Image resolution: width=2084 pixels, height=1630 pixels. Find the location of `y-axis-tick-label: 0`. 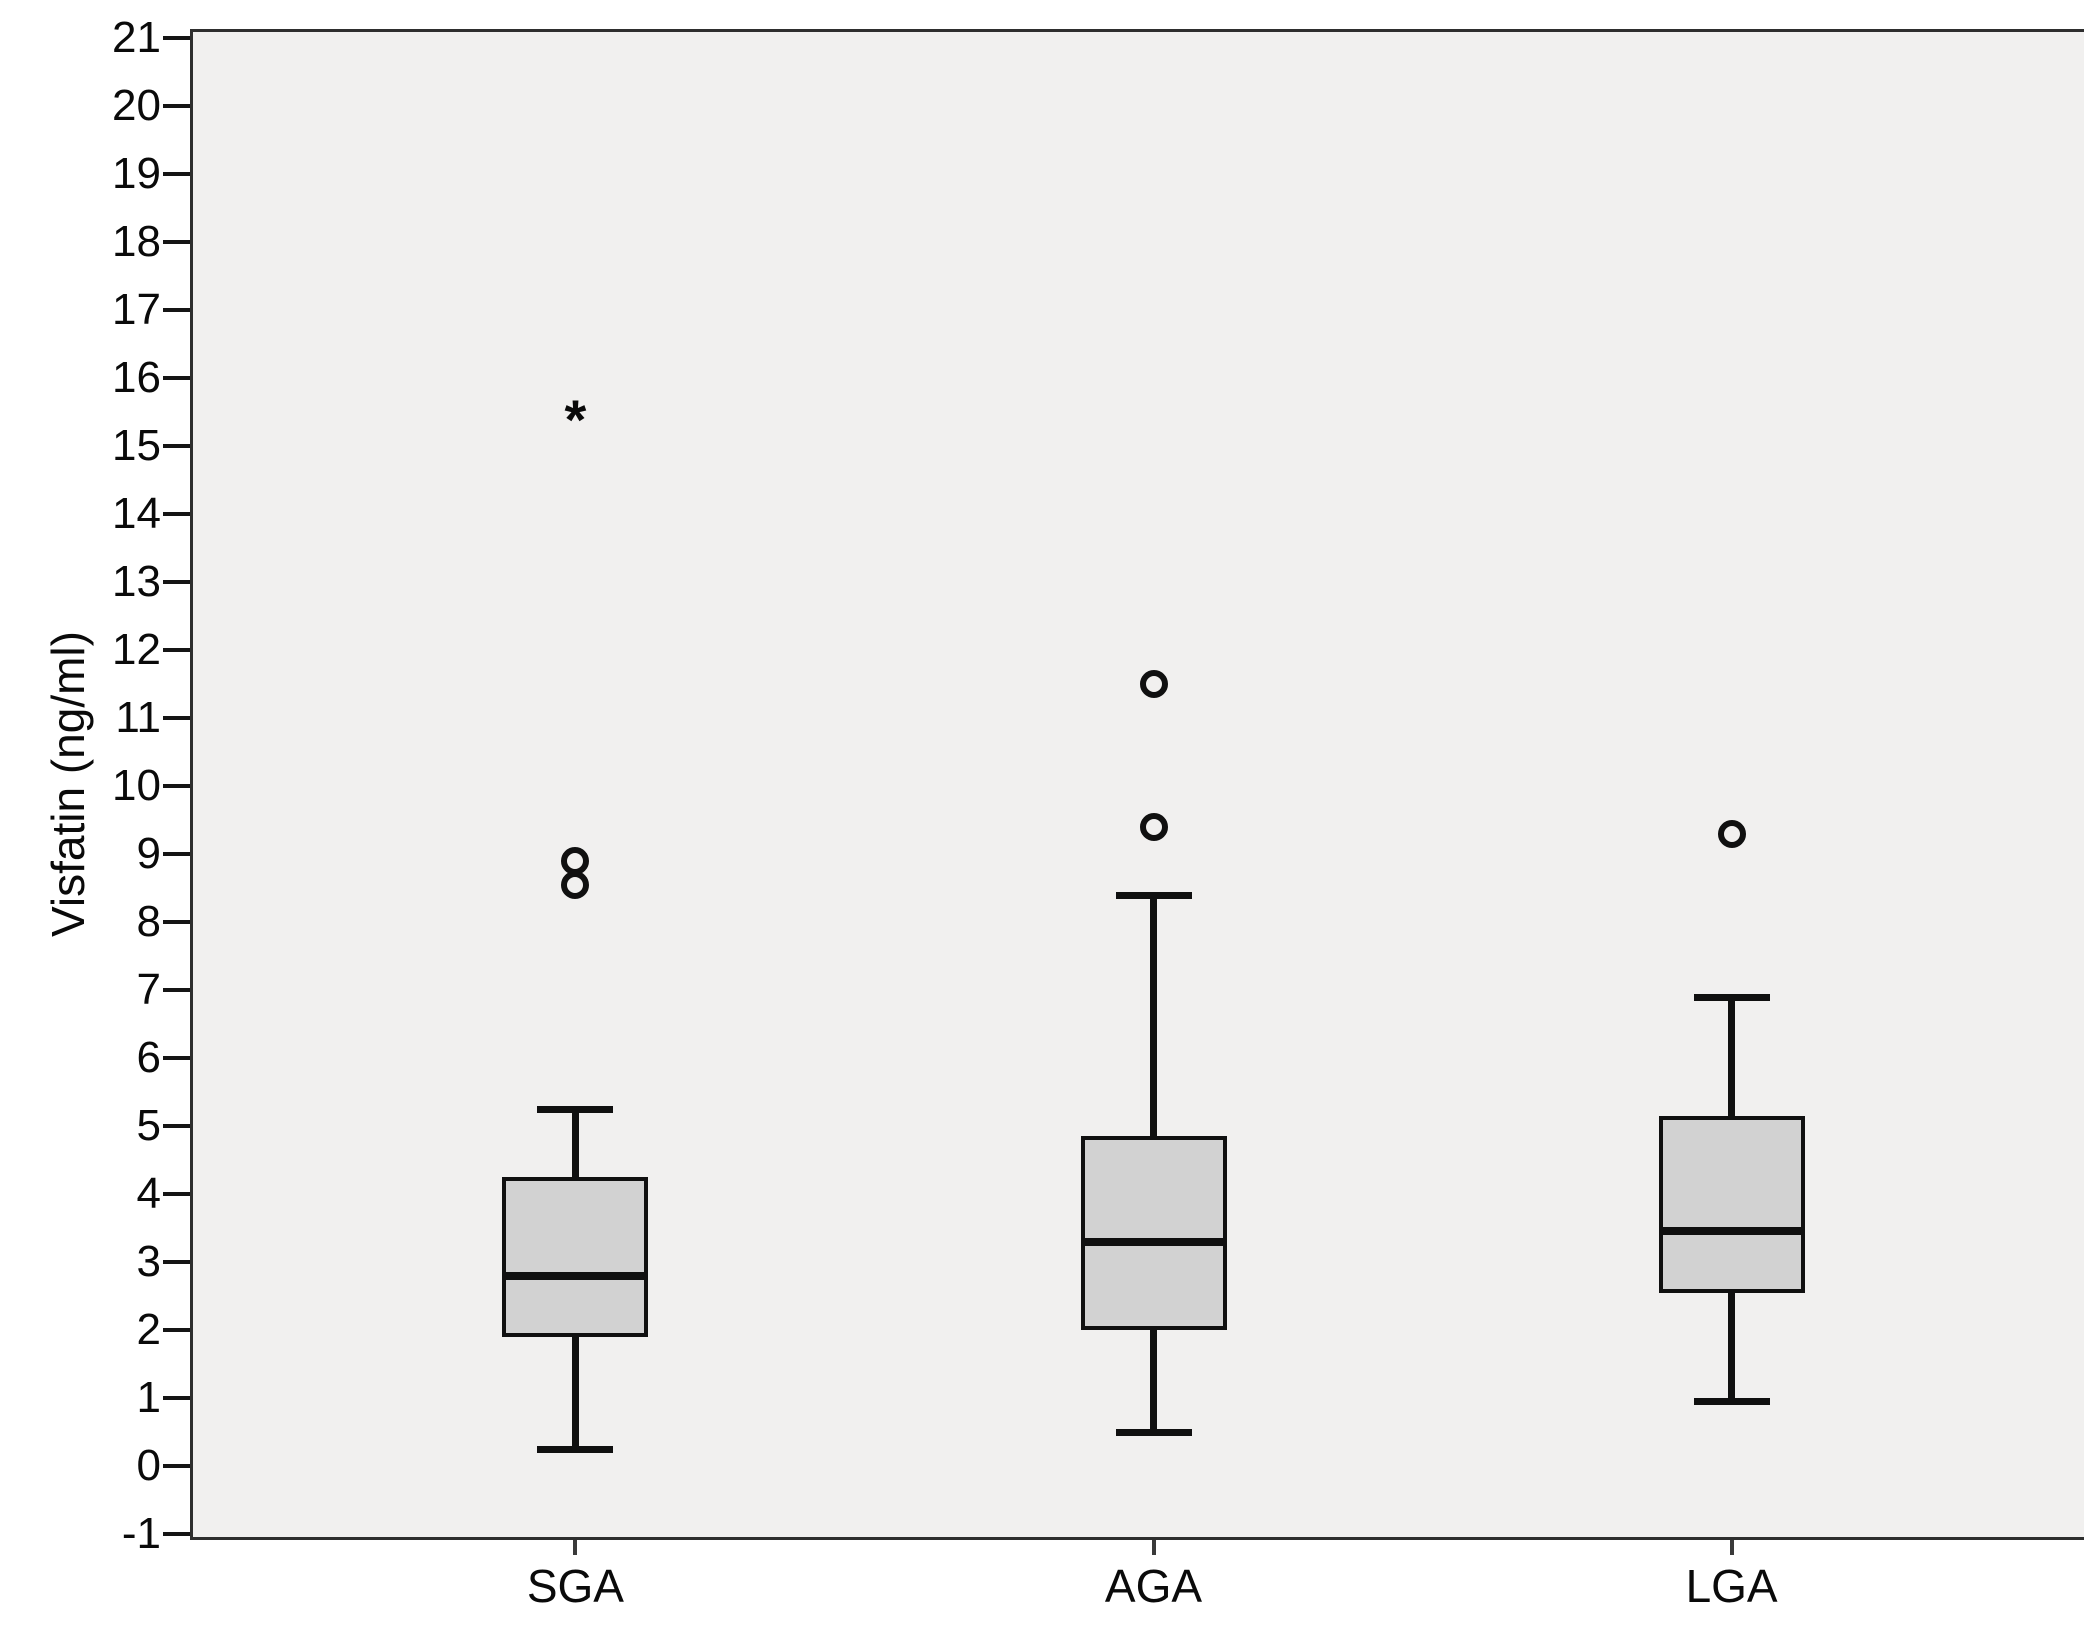

y-axis-tick-label: 0 is located at coordinates (148, 1465).